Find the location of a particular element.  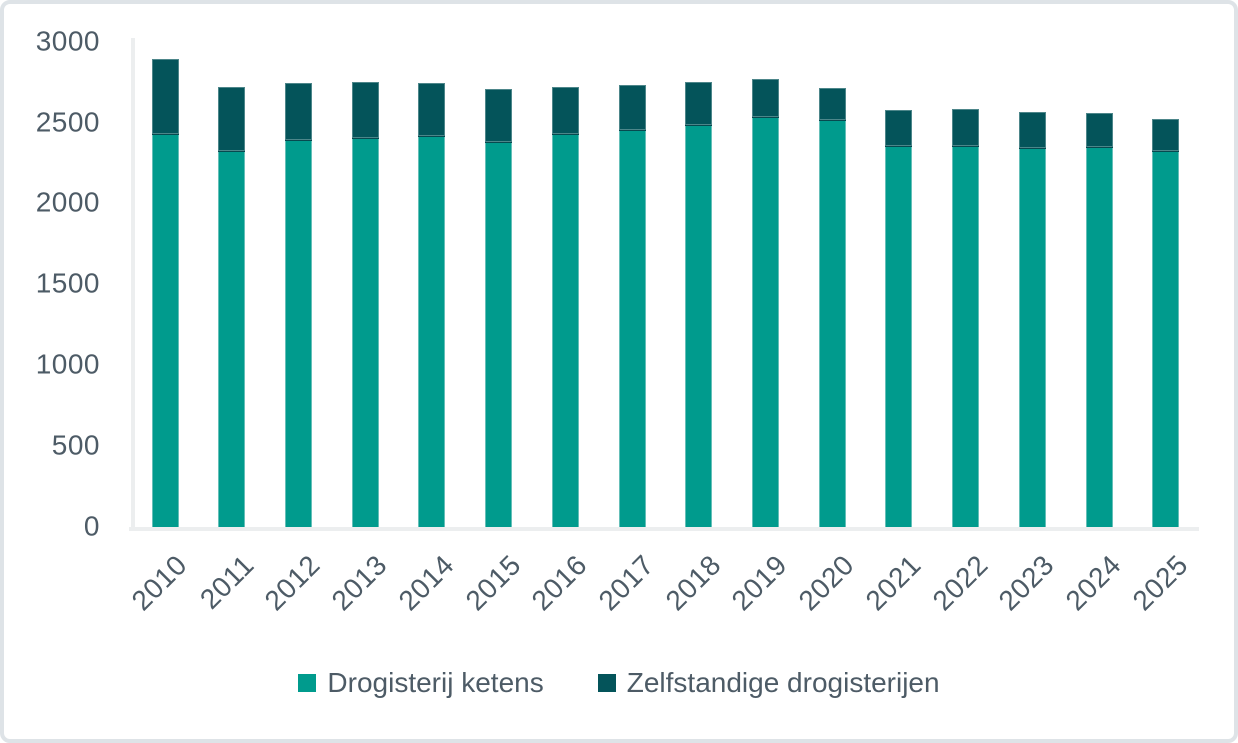

y-tick-label: 2500 is located at coordinates (67, 121).